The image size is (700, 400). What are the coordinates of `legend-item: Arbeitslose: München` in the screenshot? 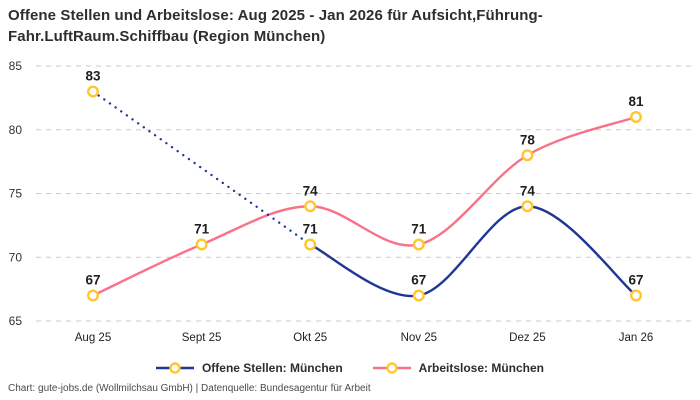 It's located at (458, 368).